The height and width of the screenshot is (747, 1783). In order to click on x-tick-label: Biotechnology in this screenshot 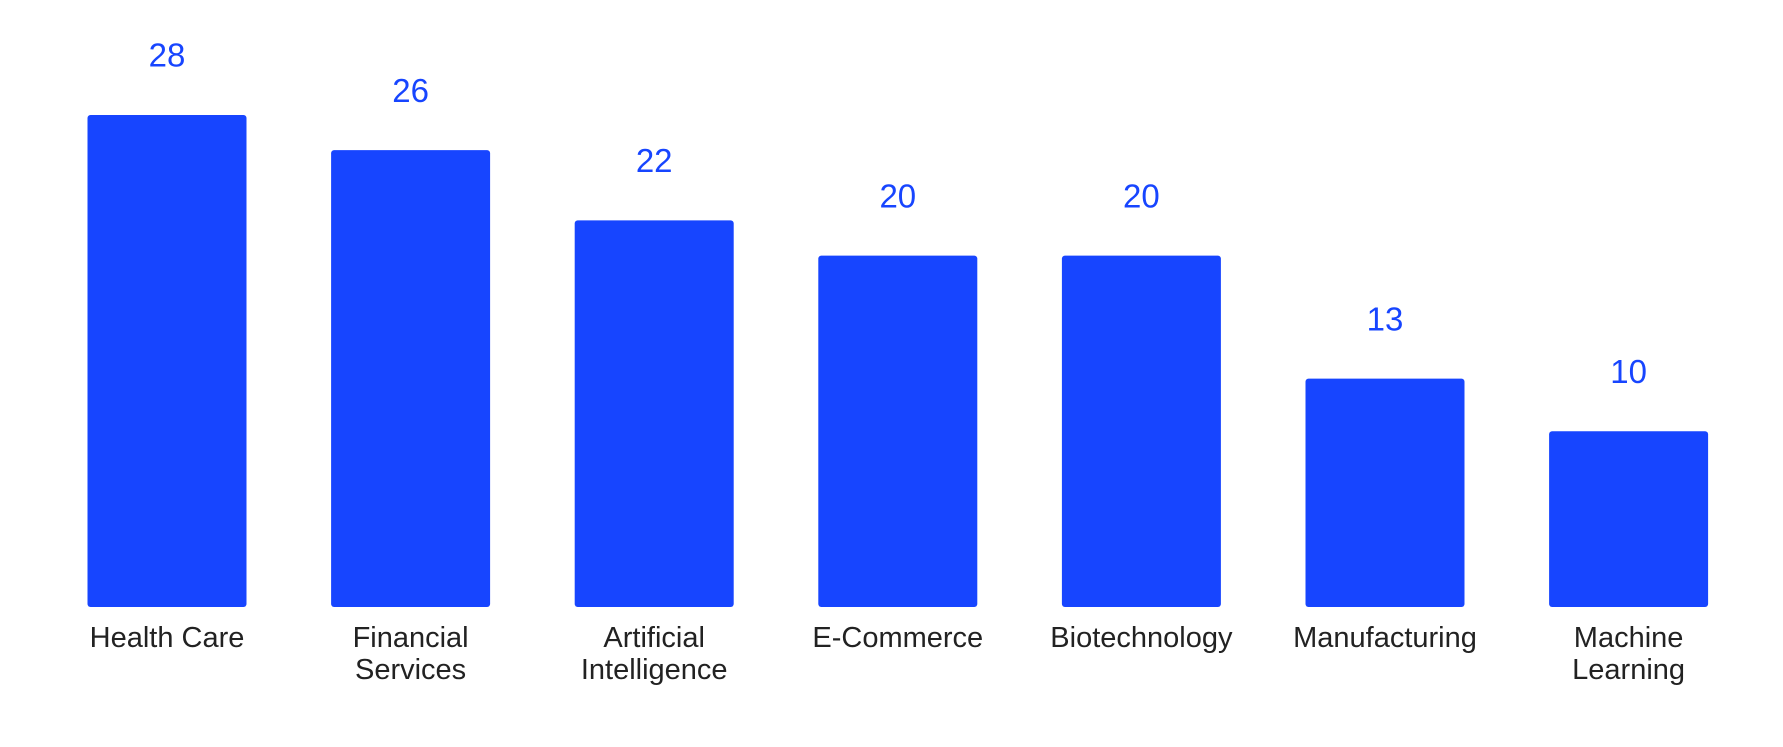, I will do `click(1141, 638)`.